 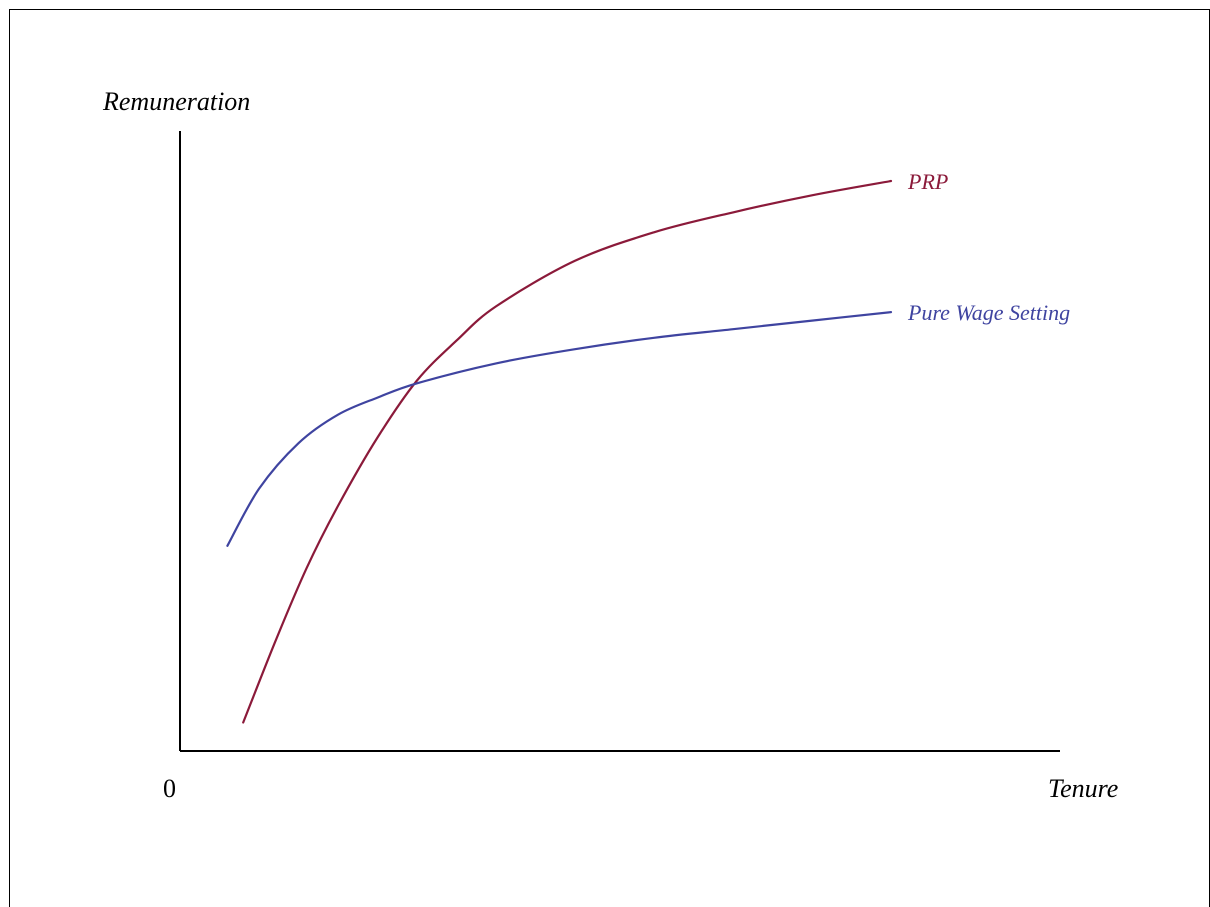 I want to click on series-label-pure-wage-setting: Pure Wage Setting, so click(x=988, y=312).